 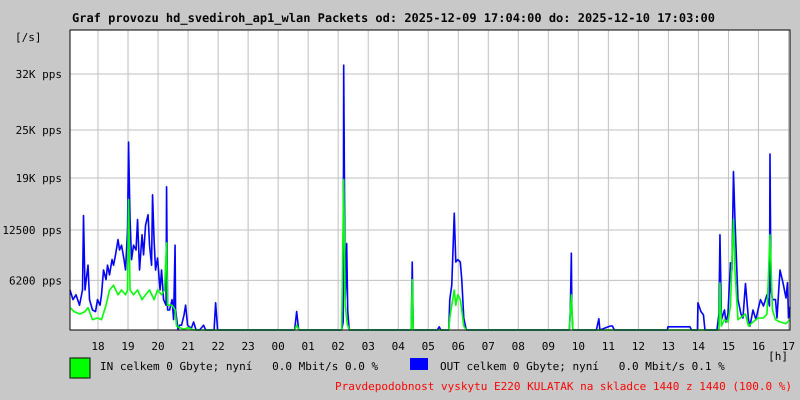 What do you see at coordinates (458, 346) in the screenshot?
I see `x-tick-label: 06` at bounding box center [458, 346].